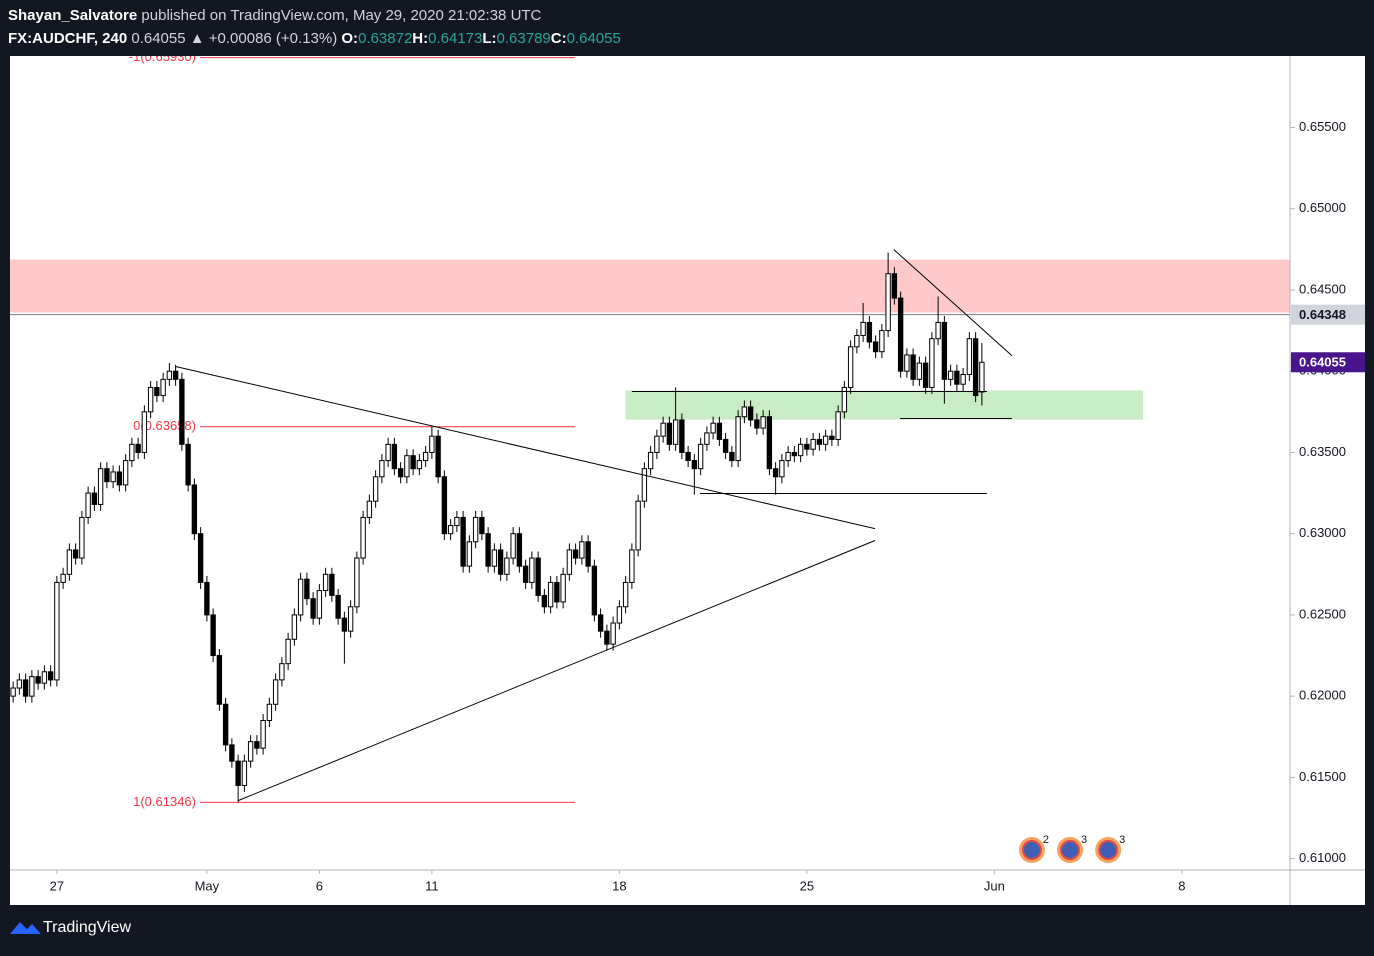 The width and height of the screenshot is (1374, 956). What do you see at coordinates (67, 38) in the screenshot?
I see `symbol: FX:AUDCHF, 240` at bounding box center [67, 38].